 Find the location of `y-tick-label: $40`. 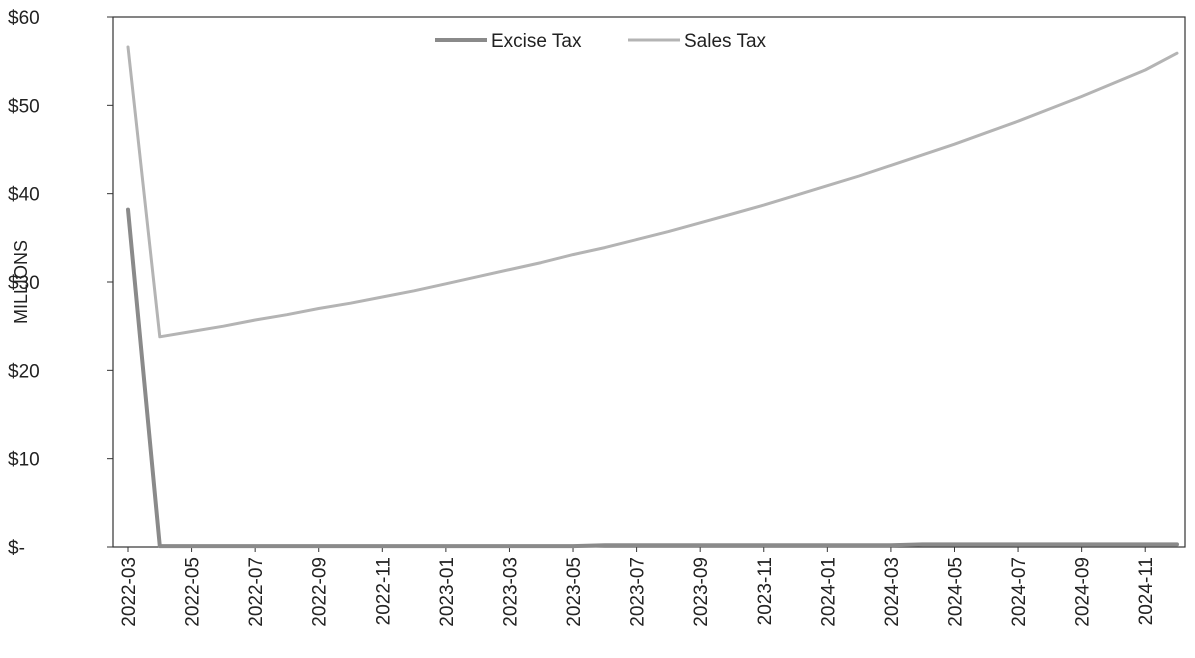

y-tick-label: $40 is located at coordinates (24, 195).